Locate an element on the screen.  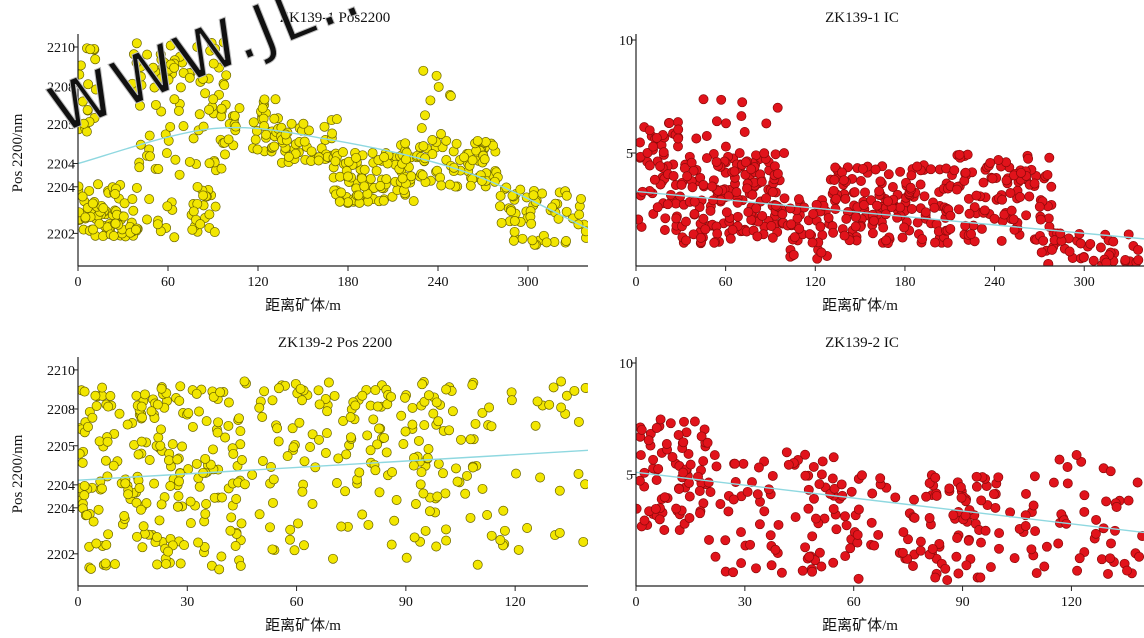
x-tick-label: 90 is located at coordinates (963, 602).